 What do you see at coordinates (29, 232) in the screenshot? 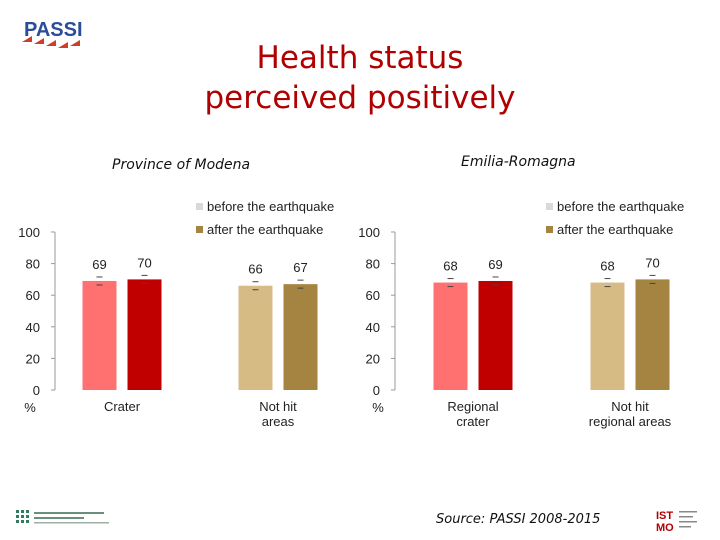
I see `chart-1-ytick-label: 100` at bounding box center [29, 232].